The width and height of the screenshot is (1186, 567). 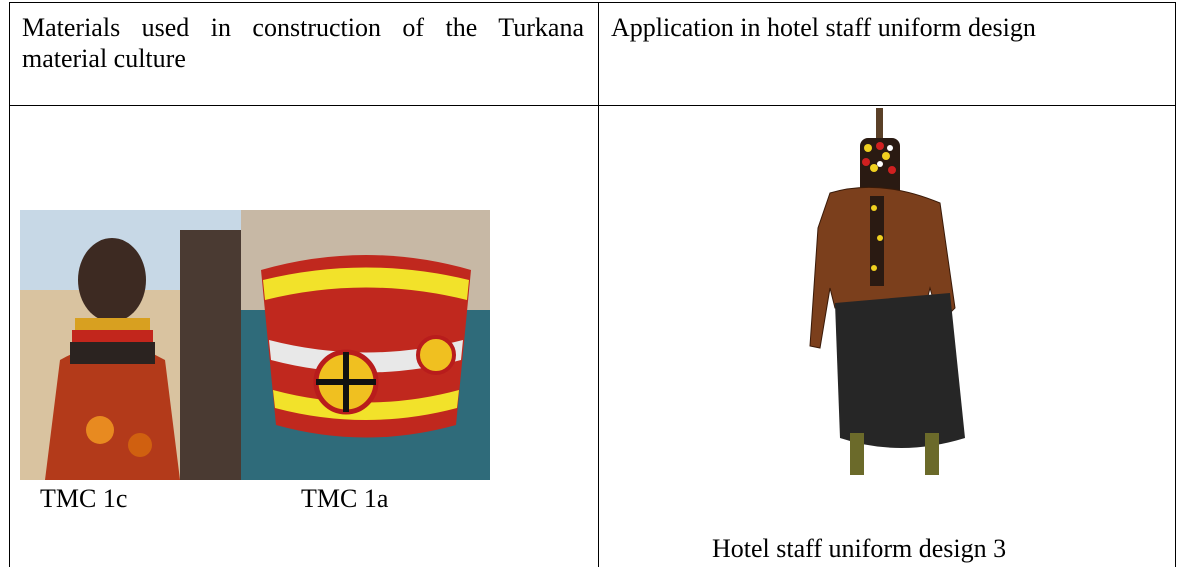 What do you see at coordinates (859, 548) in the screenshot?
I see `image-caption: Hotel staff uniform design 3` at bounding box center [859, 548].